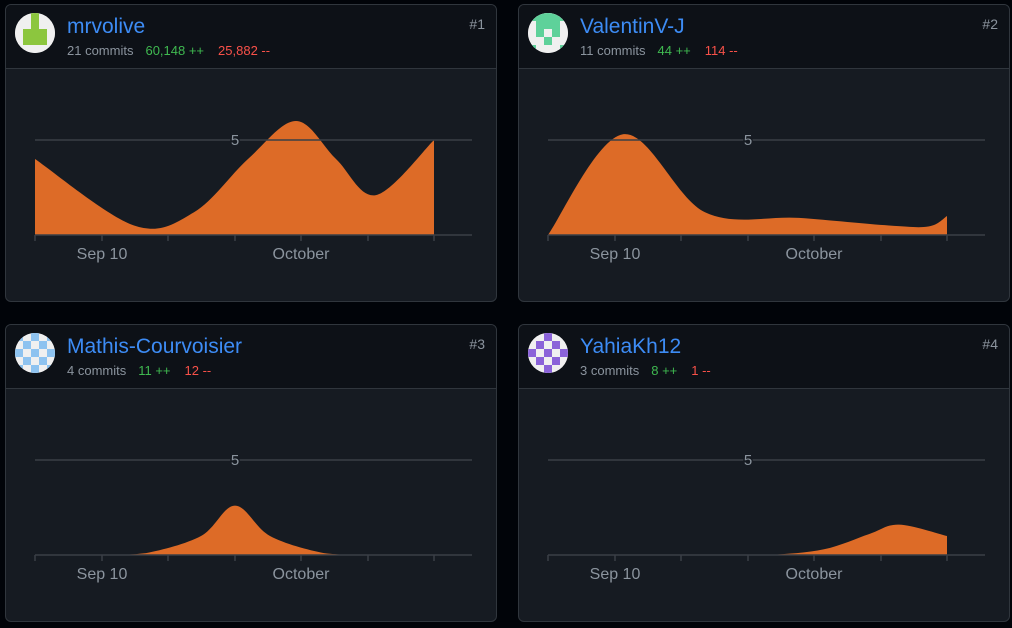 The image size is (1012, 628). What do you see at coordinates (155, 346) in the screenshot?
I see `contributor-username-link: Mathis-Courvoisier` at bounding box center [155, 346].